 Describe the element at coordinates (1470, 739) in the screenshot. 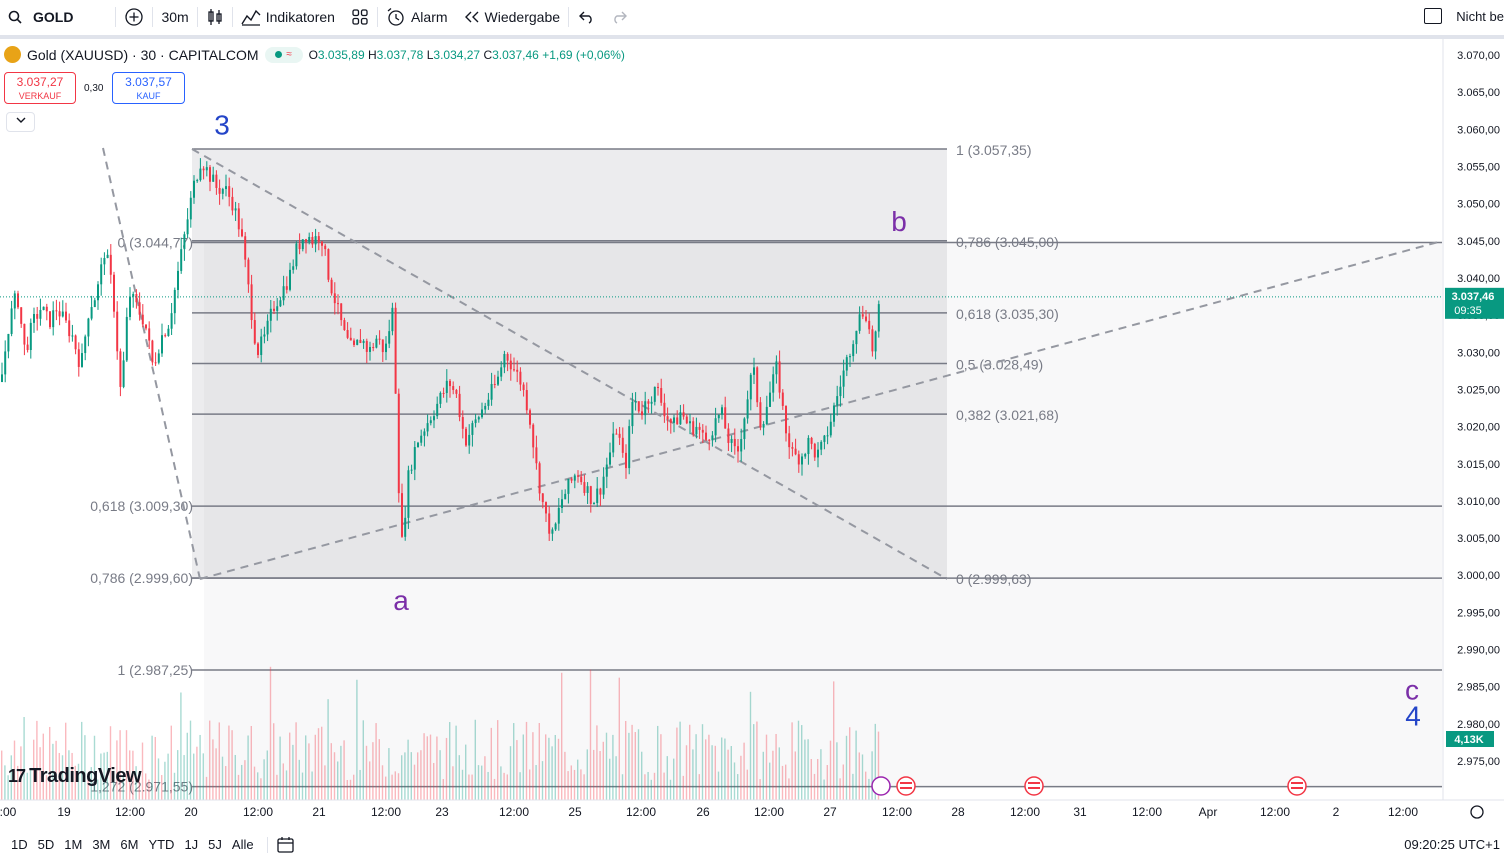

I see `volume-tag` at that location.